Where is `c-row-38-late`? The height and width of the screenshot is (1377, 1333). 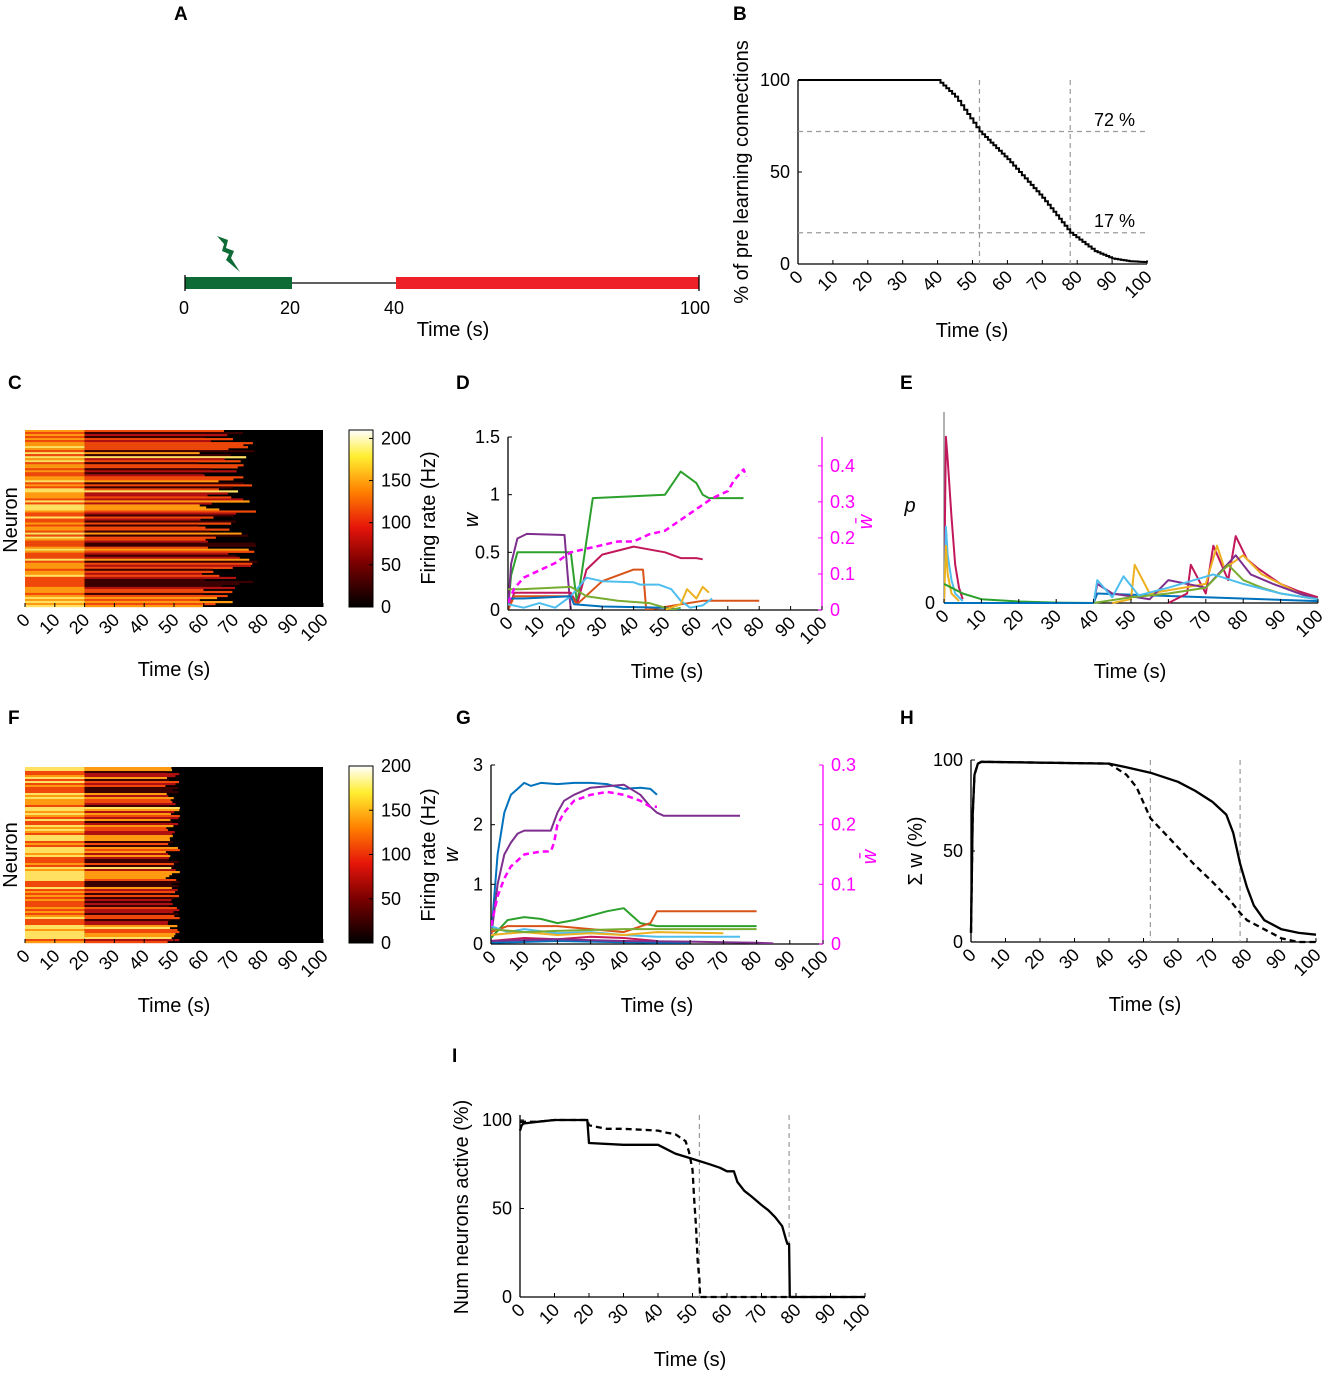
c-row-38-late is located at coordinates (145, 507).